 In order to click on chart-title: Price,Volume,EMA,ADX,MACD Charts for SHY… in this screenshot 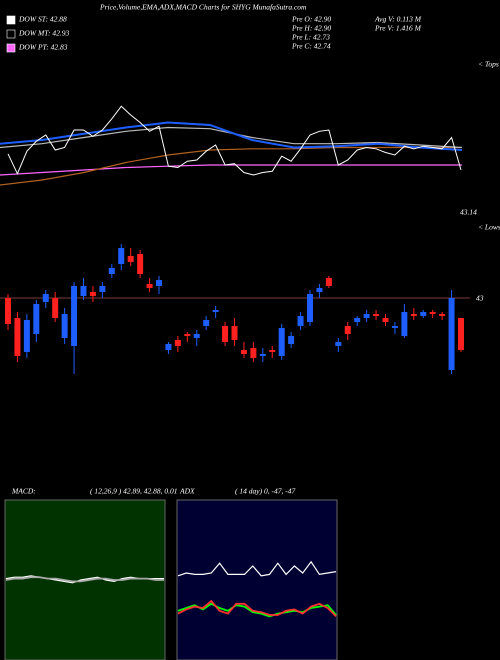, I will do `click(203, 7)`.